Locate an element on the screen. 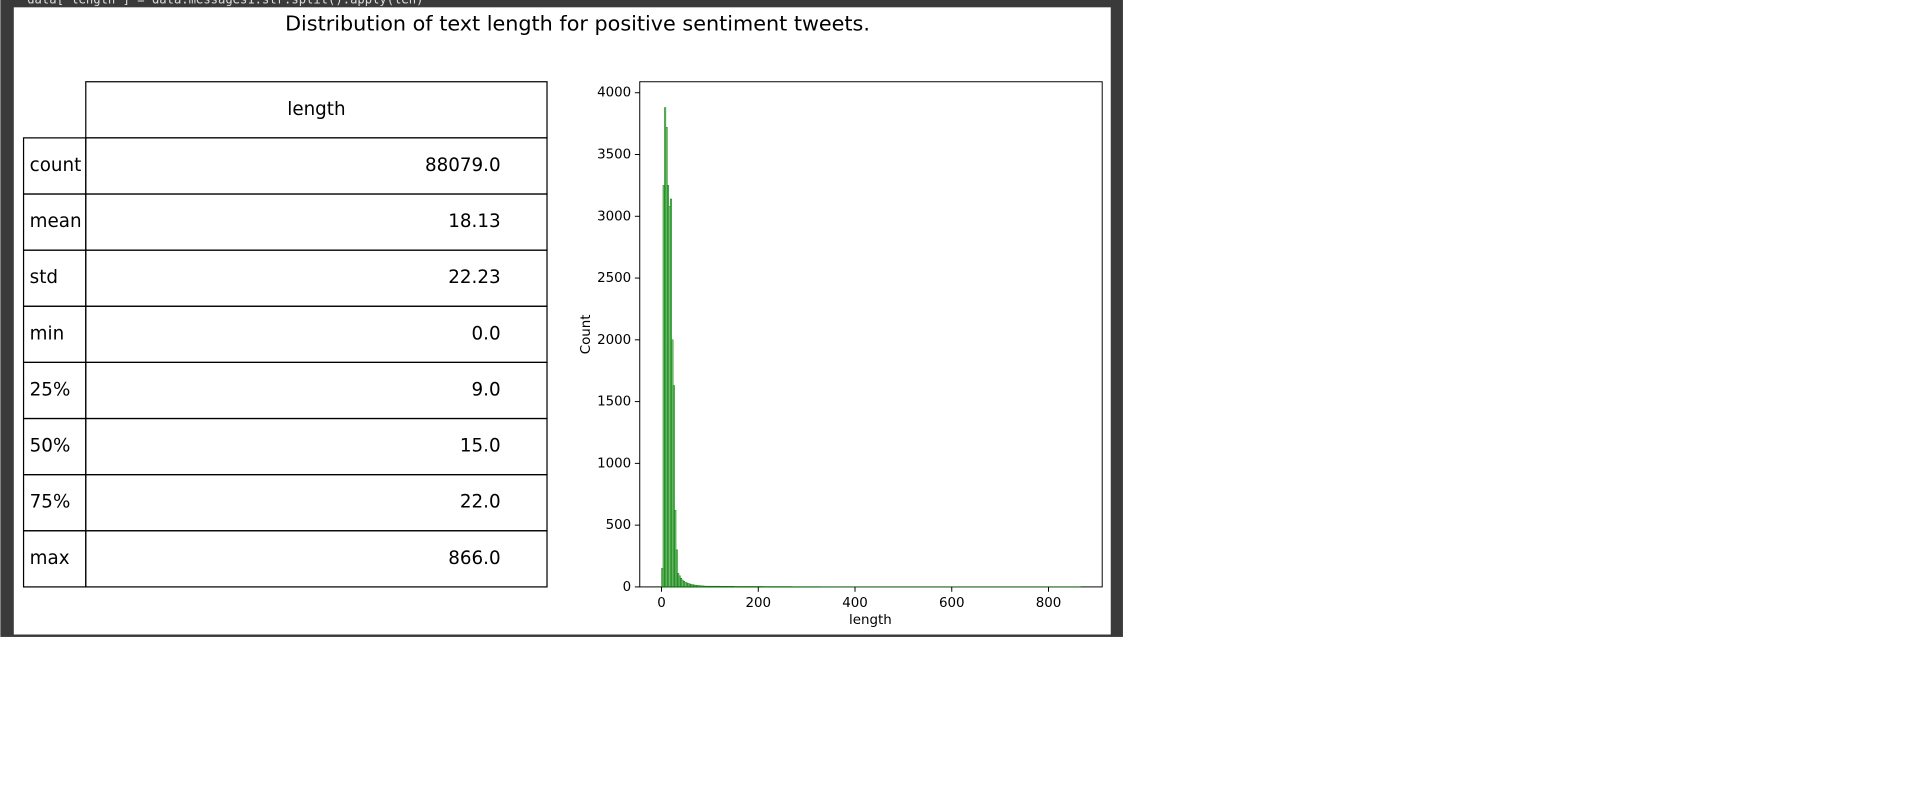 The width and height of the screenshot is (1914, 798). y-tick-label: 0 is located at coordinates (627, 587).